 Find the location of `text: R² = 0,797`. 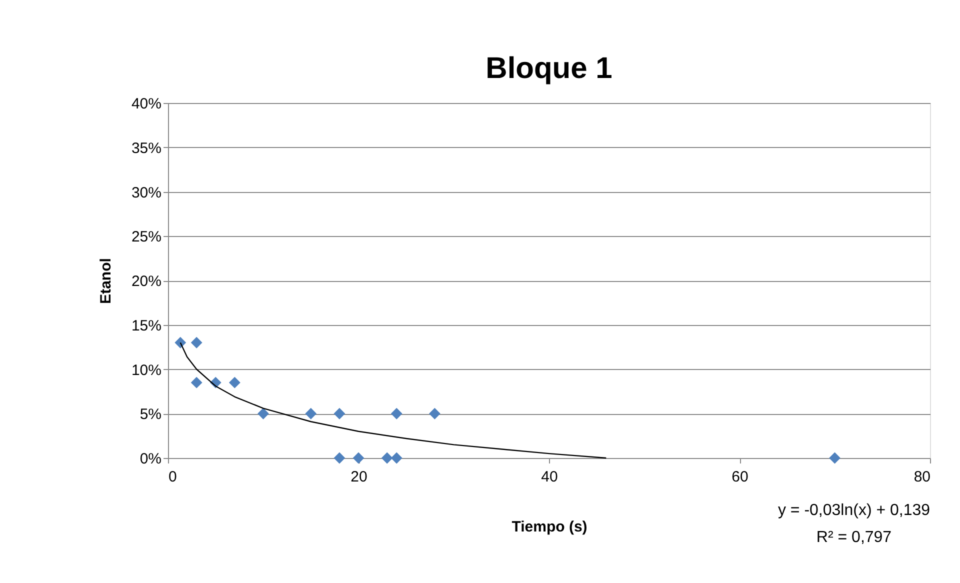

text: R² = 0,797 is located at coordinates (854, 537).